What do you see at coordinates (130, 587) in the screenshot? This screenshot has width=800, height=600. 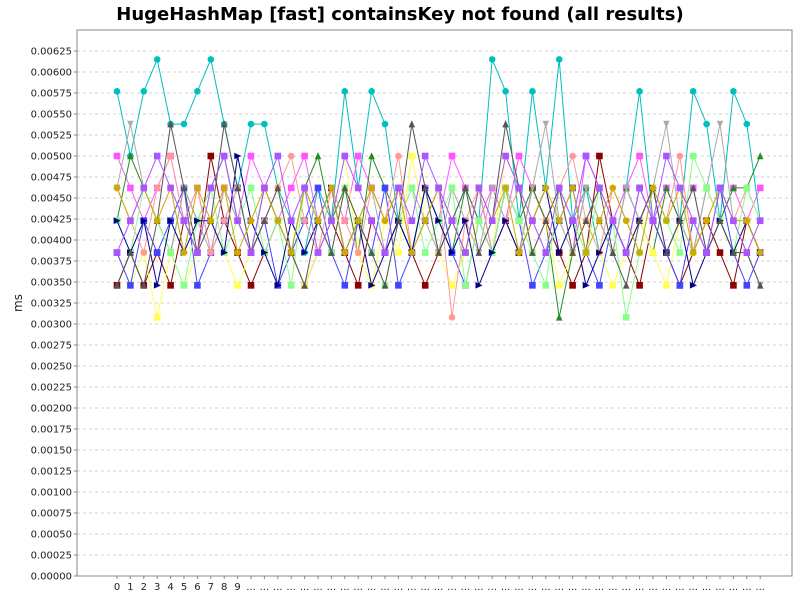 I see `x-tick-label: 1` at bounding box center [130, 587].